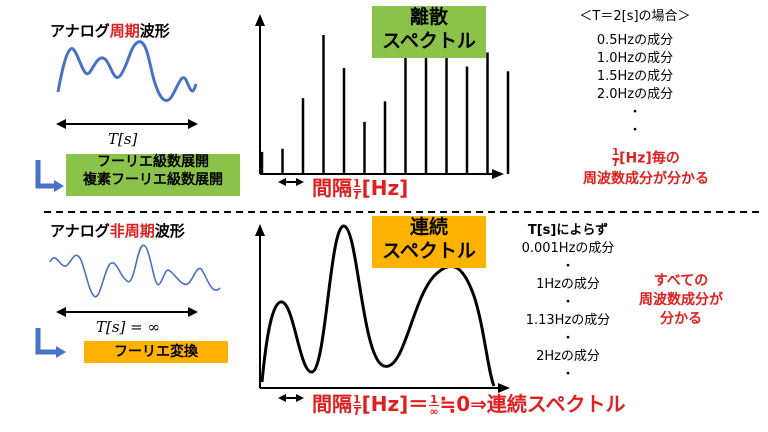  What do you see at coordinates (635, 86) in the screenshot?
I see `discrete-component-list: 0.5Hzの成分 1.0Hzの成分 1.5Hzの成分 2.0Hzの成分 ・ ・` at bounding box center [635, 86].